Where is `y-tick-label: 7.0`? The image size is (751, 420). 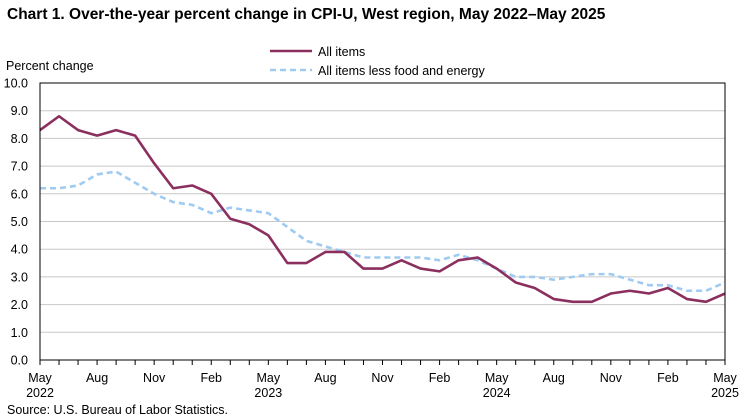 y-tick-label: 7.0 is located at coordinates (19, 167).